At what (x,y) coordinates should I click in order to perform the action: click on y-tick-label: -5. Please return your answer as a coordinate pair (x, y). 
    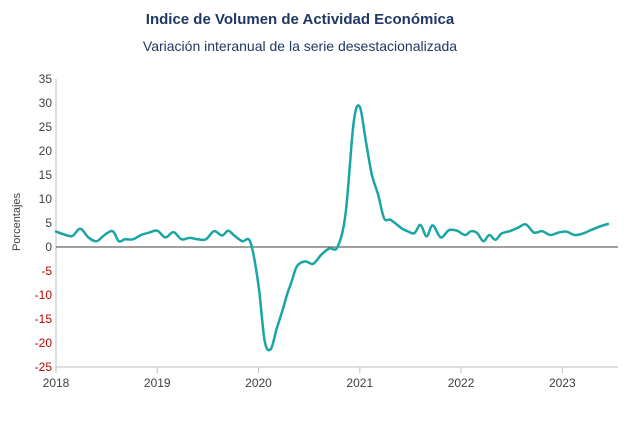
    Looking at the image, I should click on (46, 271).